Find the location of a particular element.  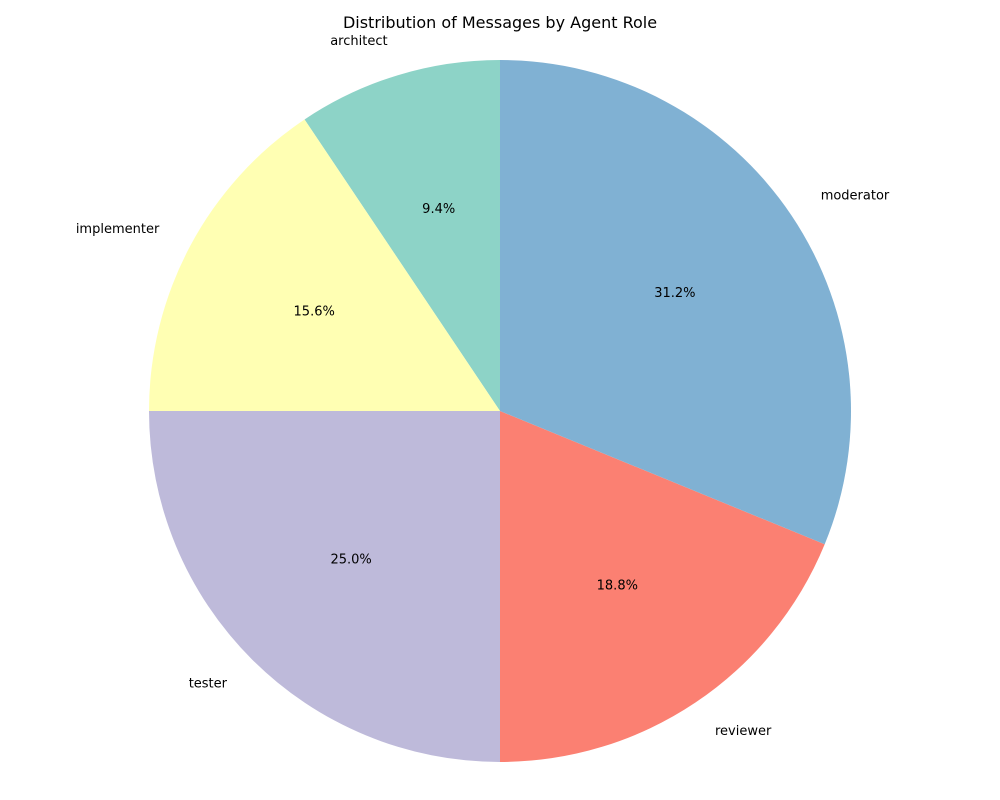

slice-label-moderator: moderator is located at coordinates (855, 196).